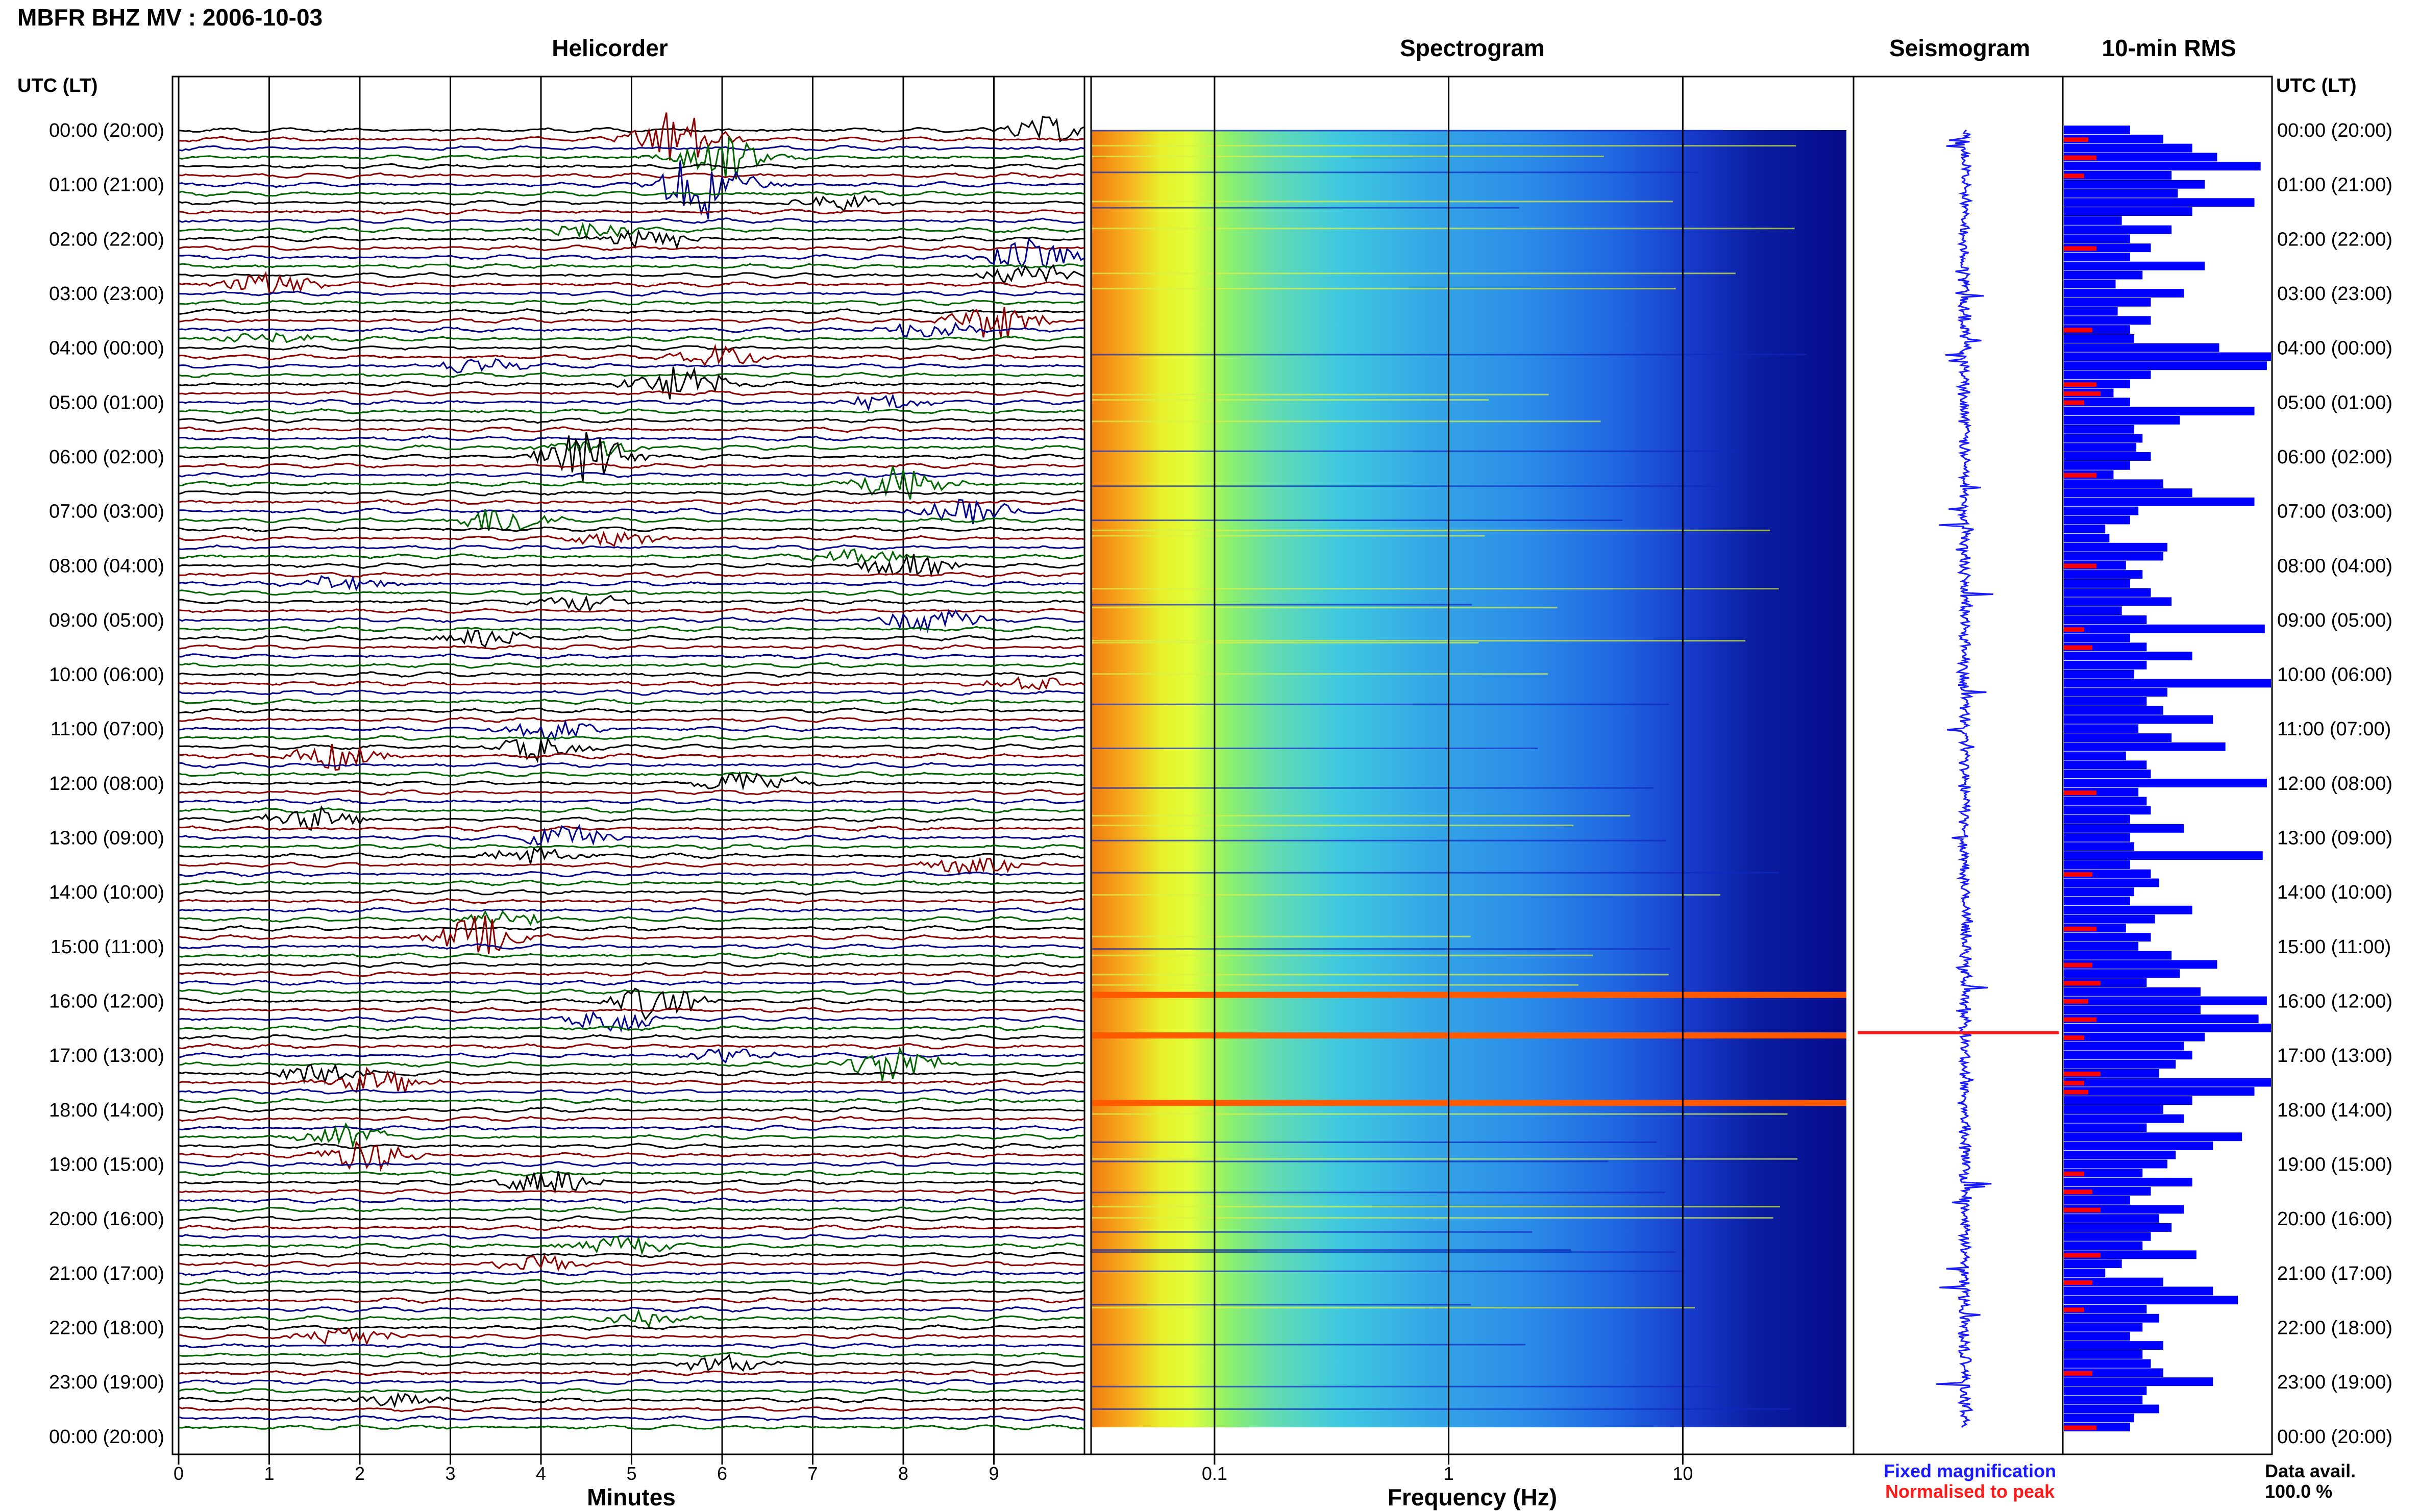  I want to click on frequency-tick-label: 0.1, so click(1214, 1473).